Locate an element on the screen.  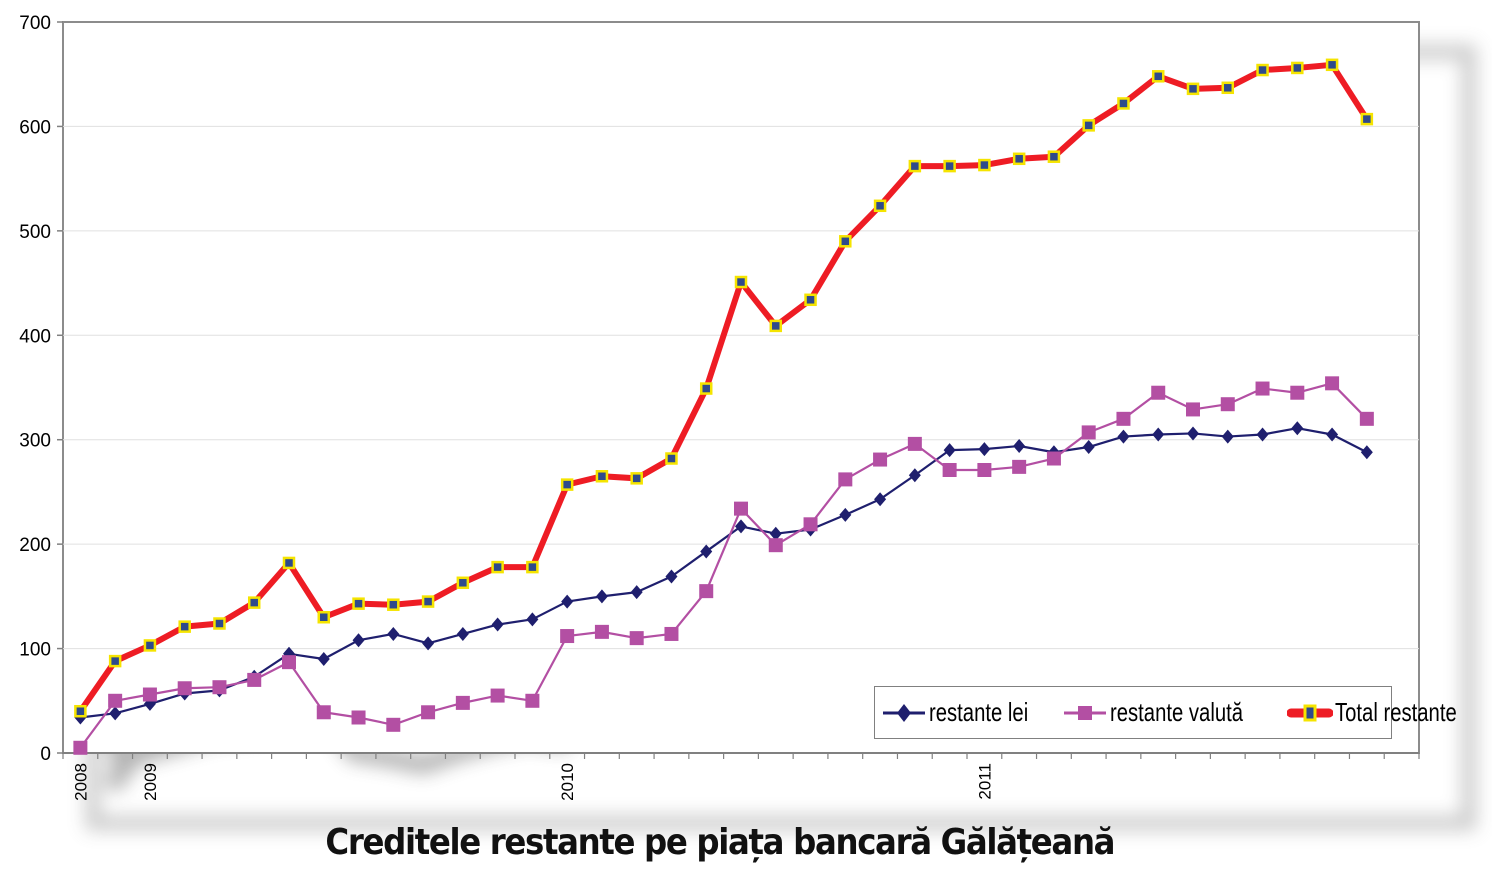
x-tick-label: 2008 is located at coordinates (80, 782).